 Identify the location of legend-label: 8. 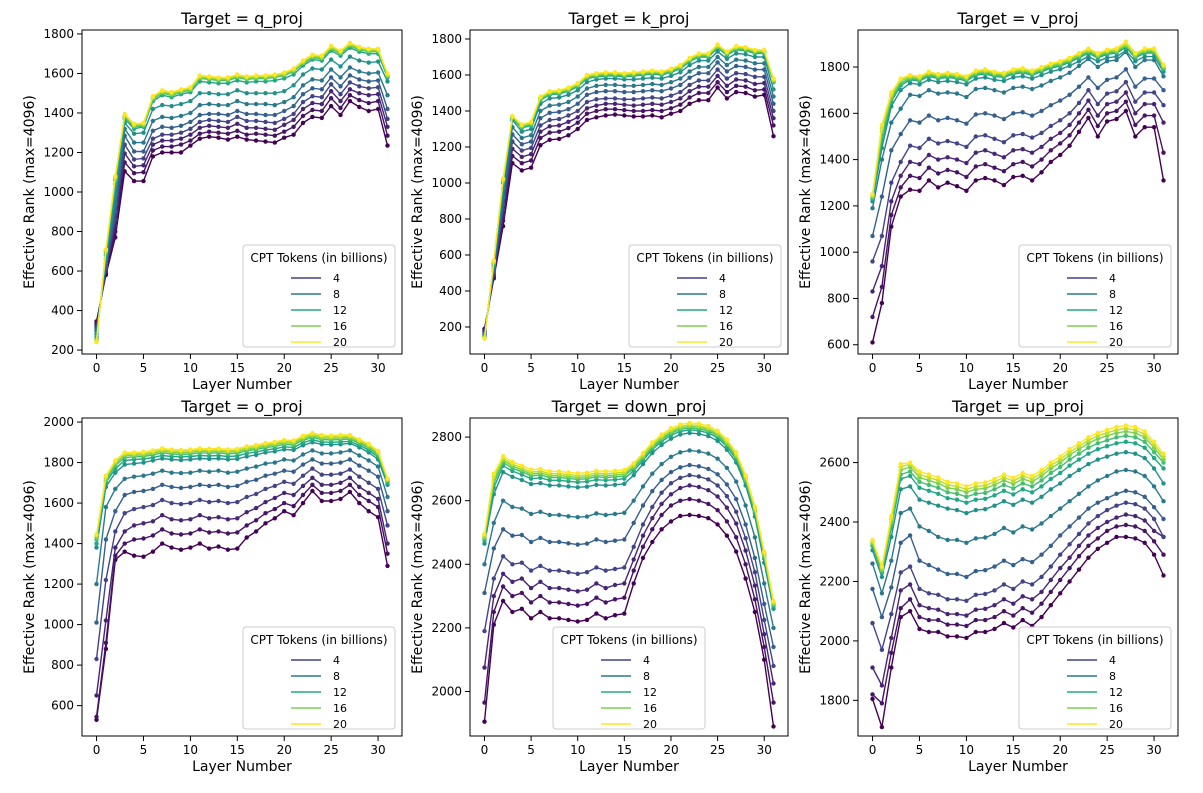
(722, 294).